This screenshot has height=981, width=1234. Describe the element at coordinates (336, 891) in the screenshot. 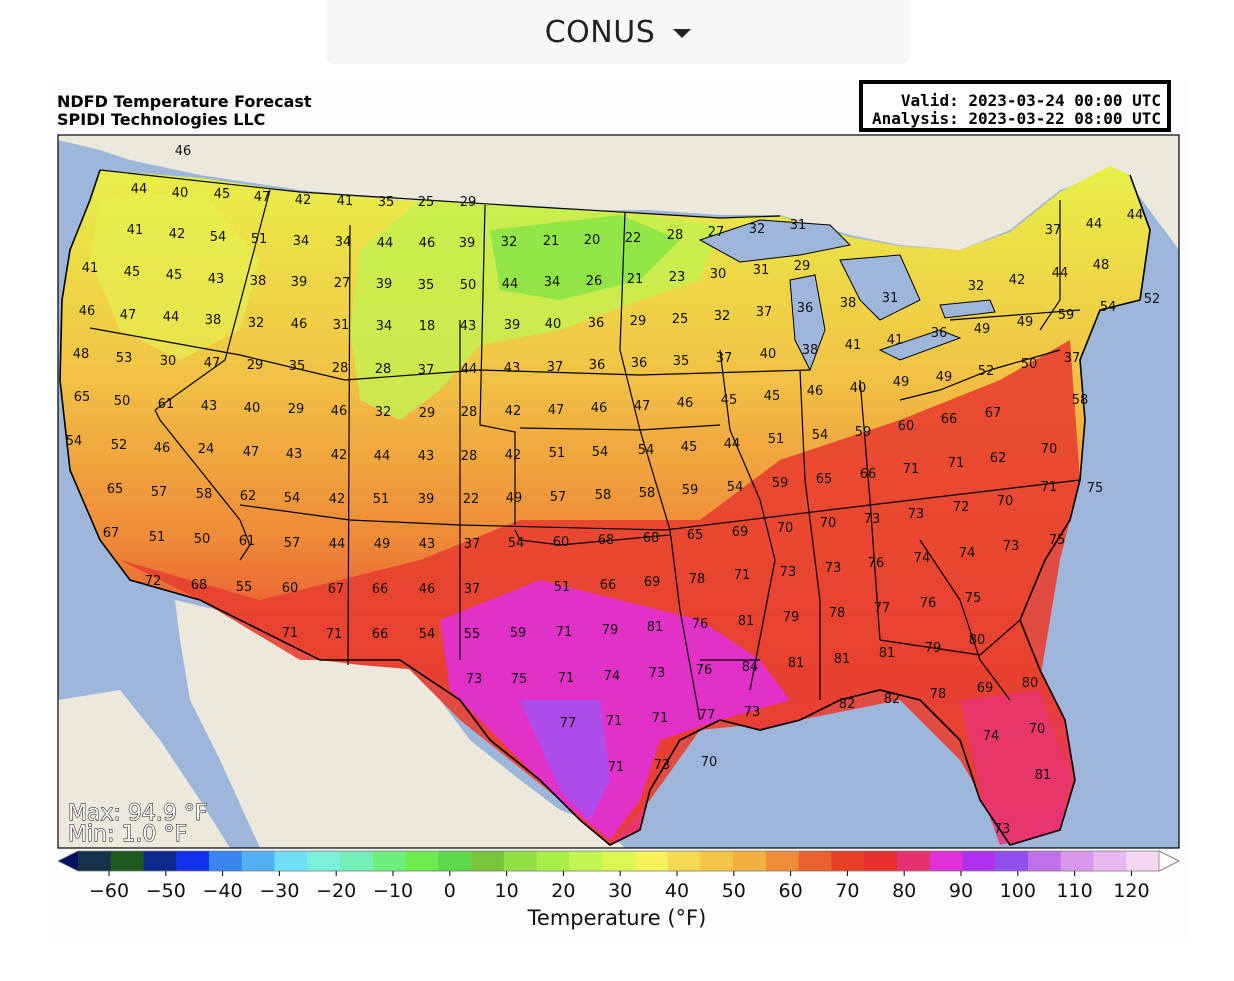

I see `colorbar-tick-label: −20` at that location.